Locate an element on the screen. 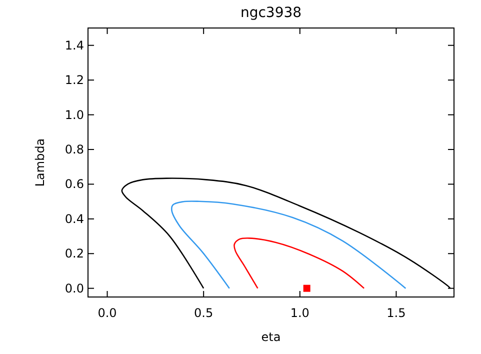  y-tick-label: 0.4 is located at coordinates (74, 219).